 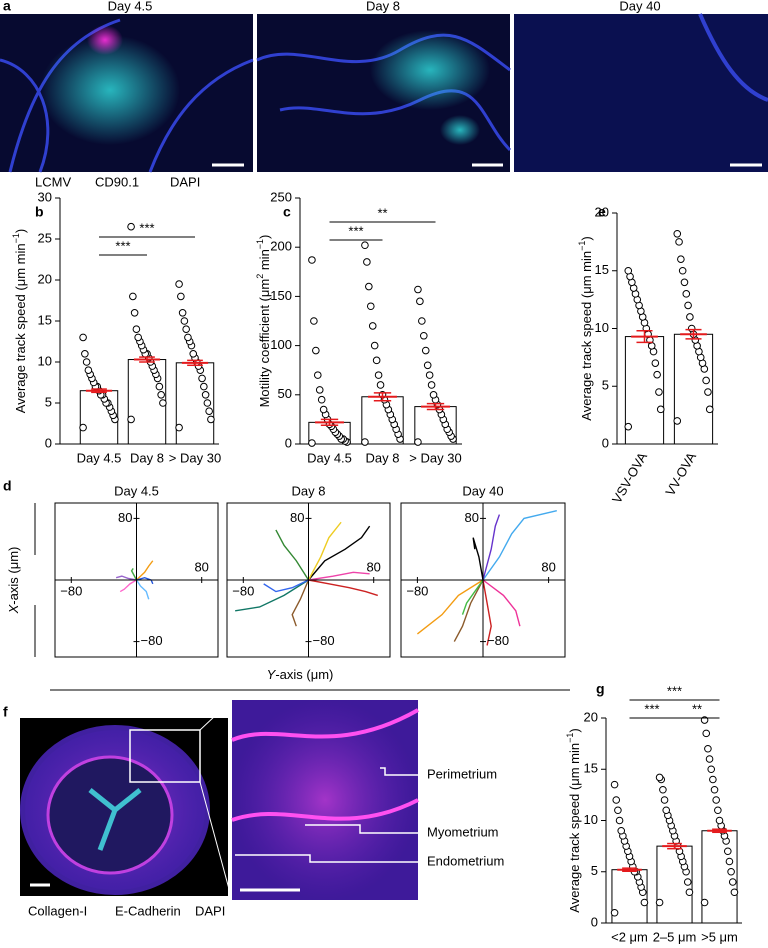 What do you see at coordinates (117, 181) in the screenshot?
I see `legend-entry: CD90.1` at bounding box center [117, 181].